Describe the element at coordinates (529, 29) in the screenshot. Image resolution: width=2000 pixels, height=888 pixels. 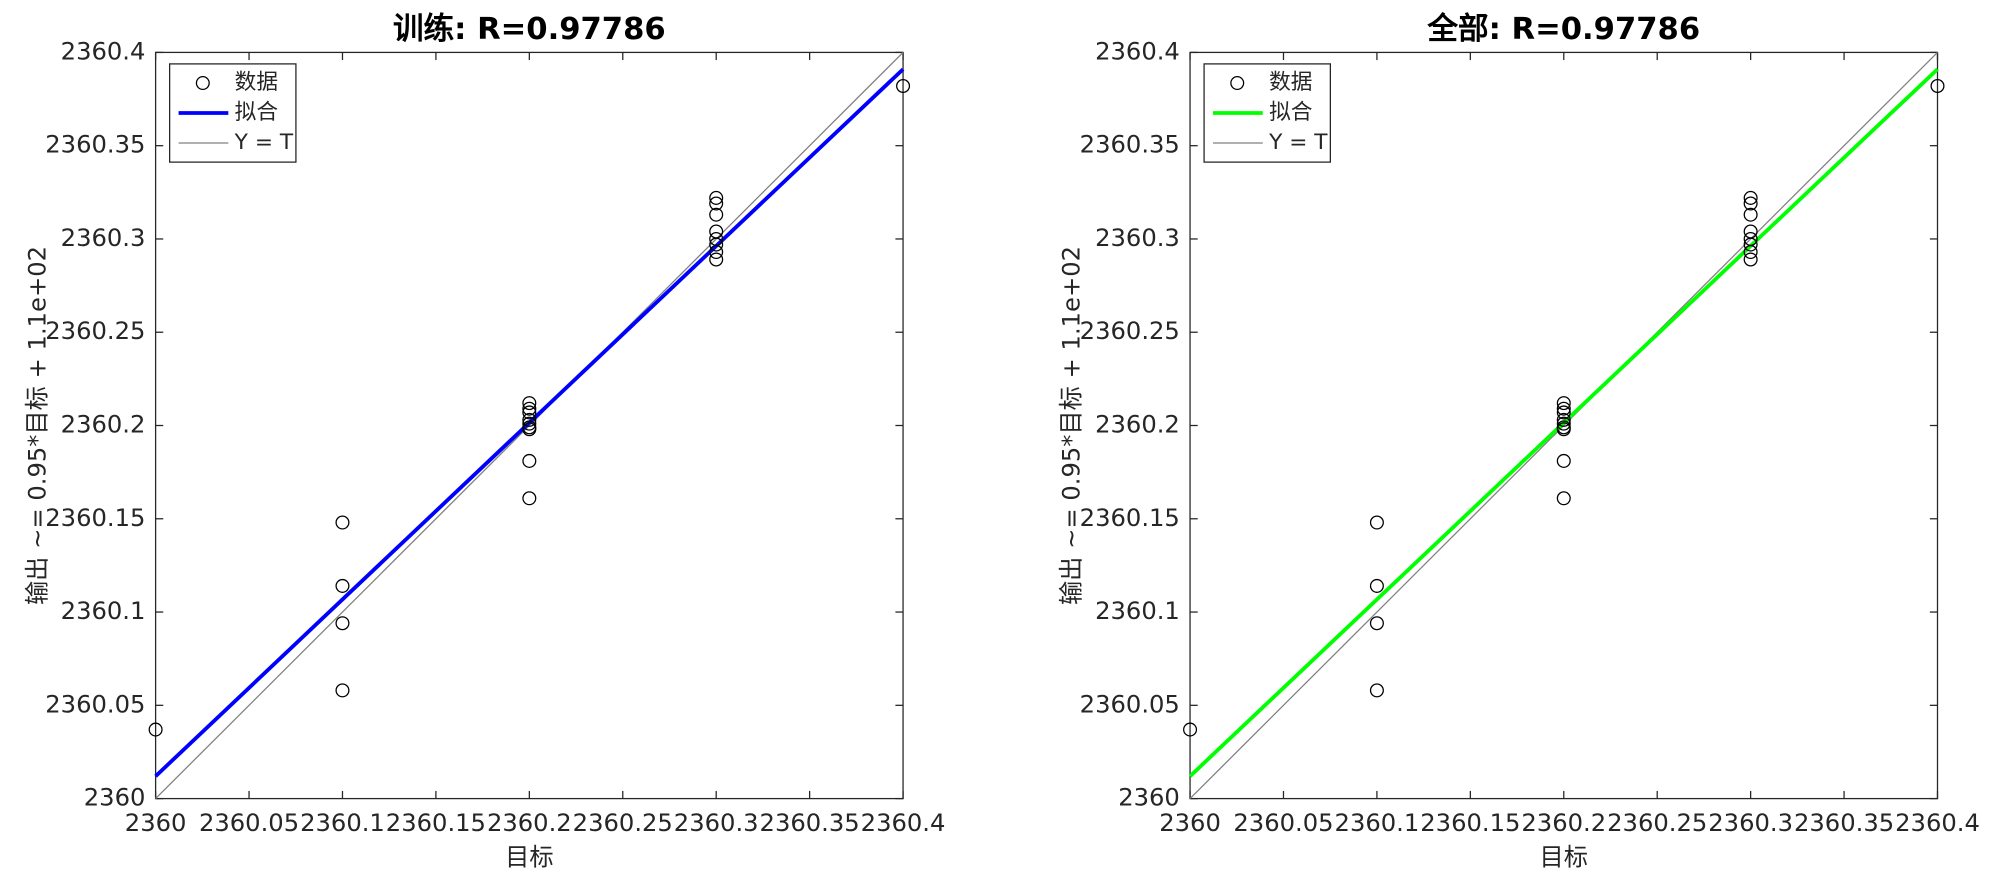
I see `chart-title: 训练: R=0.97786` at that location.